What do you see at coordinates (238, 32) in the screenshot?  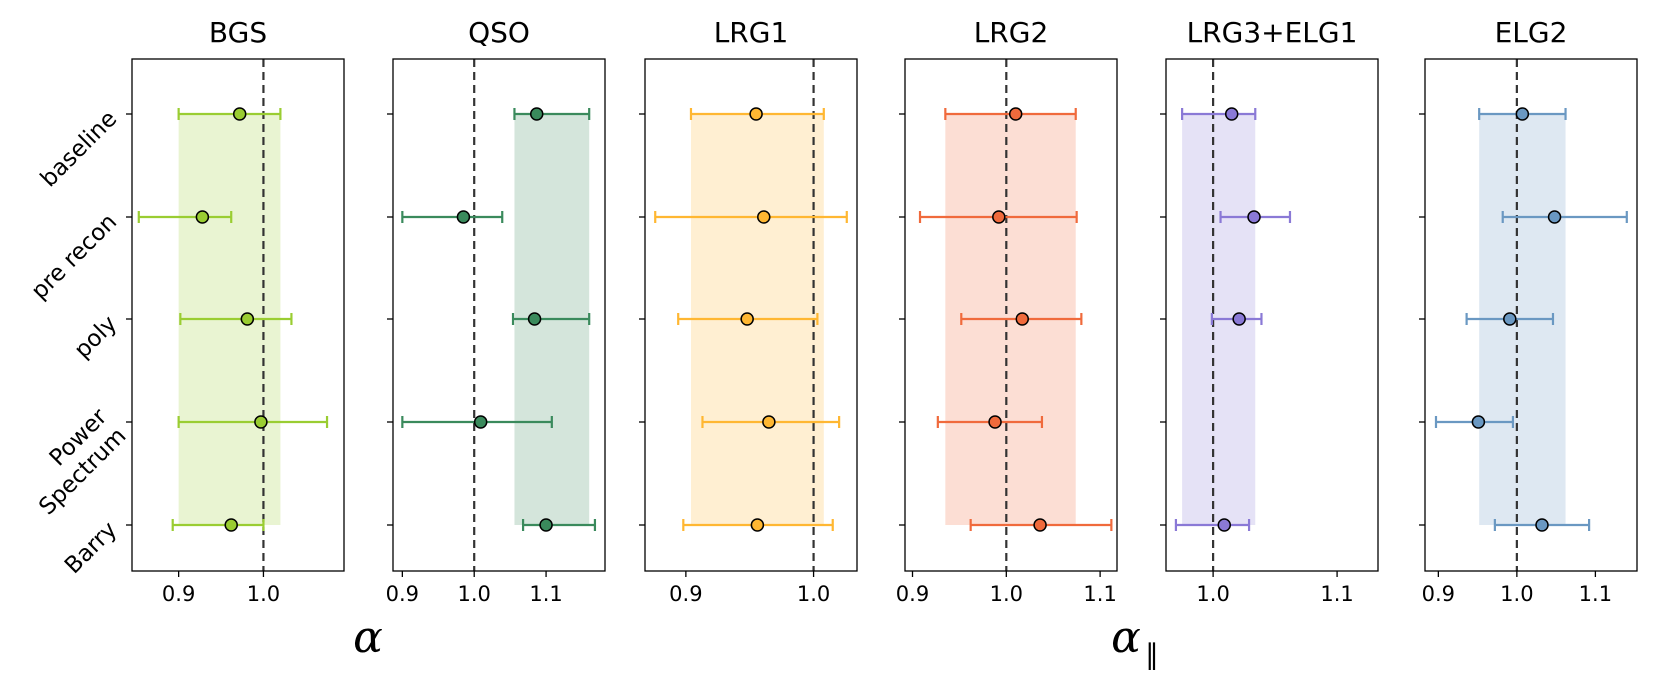 I see `panel-title: BGS` at bounding box center [238, 32].